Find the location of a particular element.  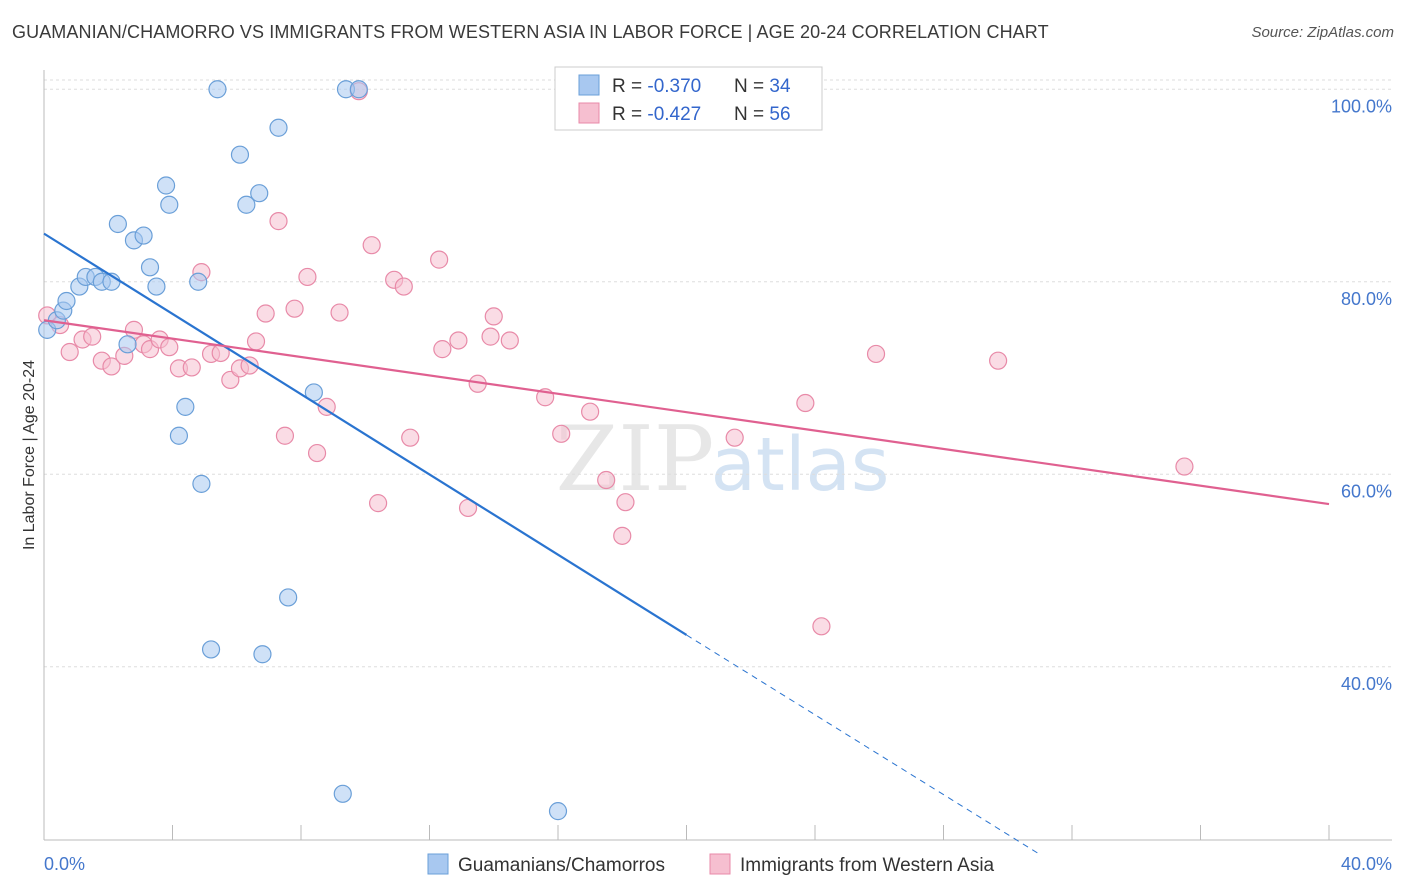

y-tick-label-80: 80.0% is located at coordinates (1366, 299).